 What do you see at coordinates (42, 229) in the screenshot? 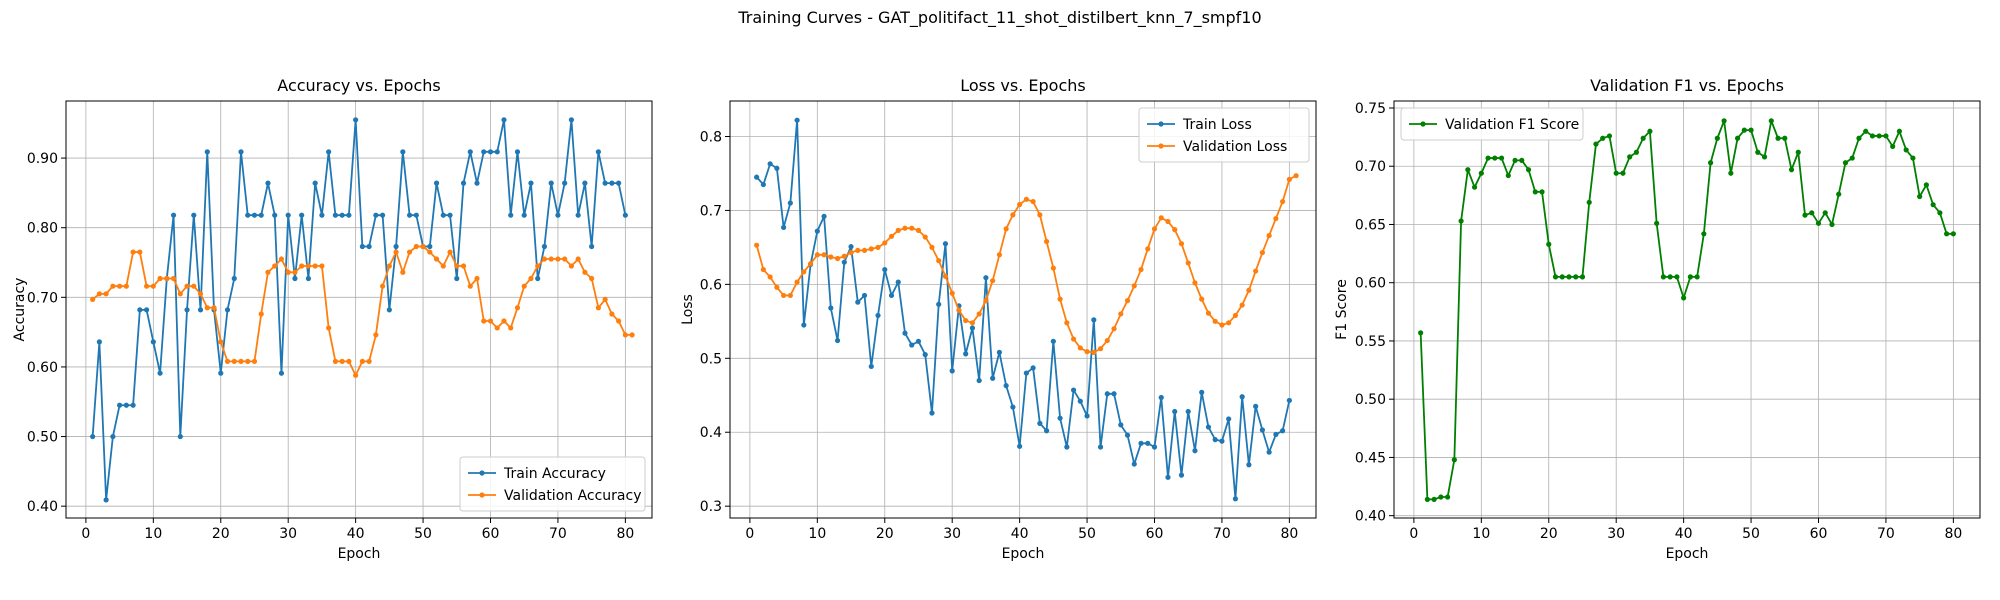
I see `y-tick-label: 0.80` at bounding box center [42, 229].